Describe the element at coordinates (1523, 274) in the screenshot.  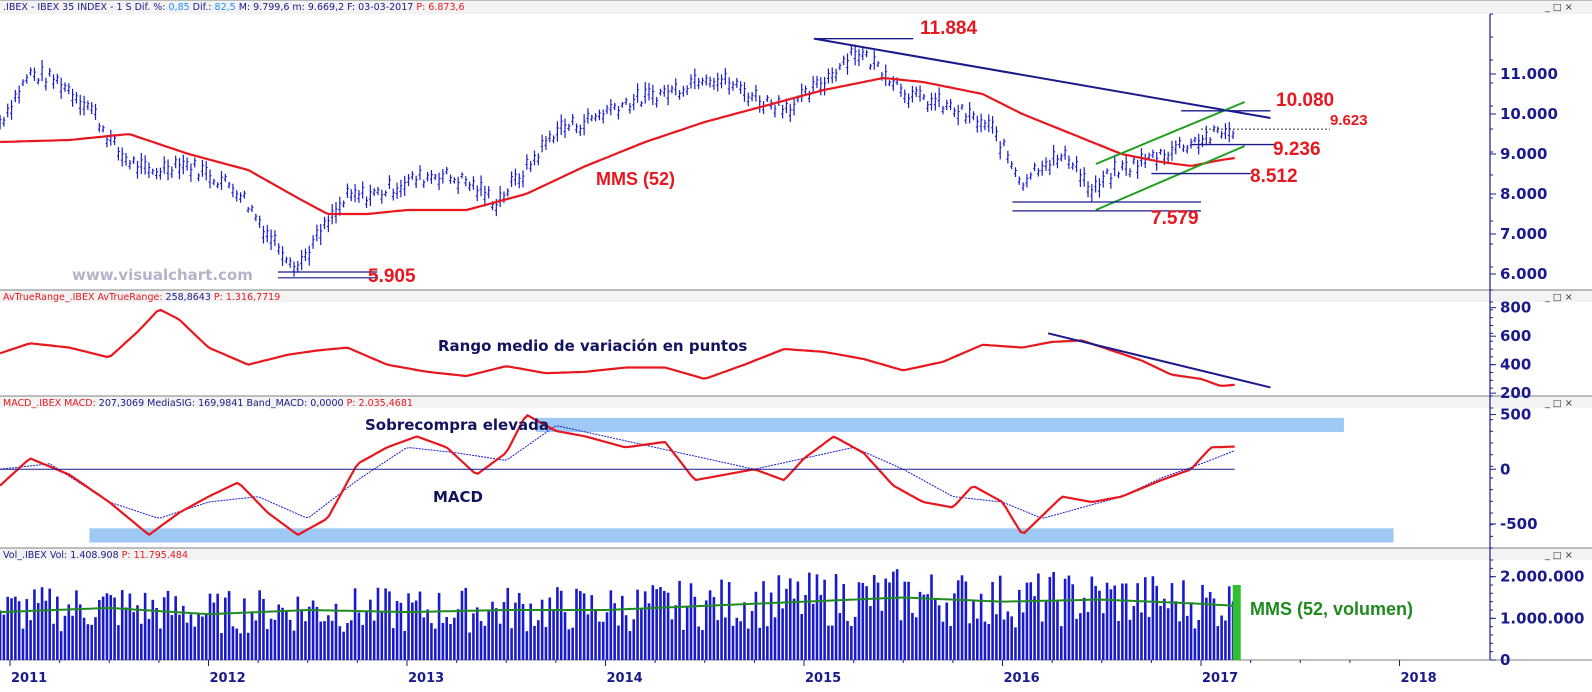
I see `price-y-tick-label: 6.000` at that location.